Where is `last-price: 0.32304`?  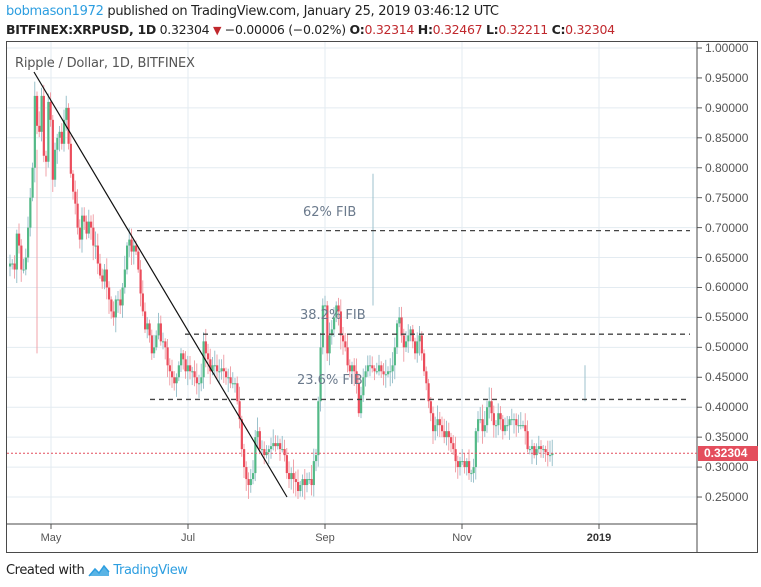
last-price: 0.32304 is located at coordinates (184, 29).